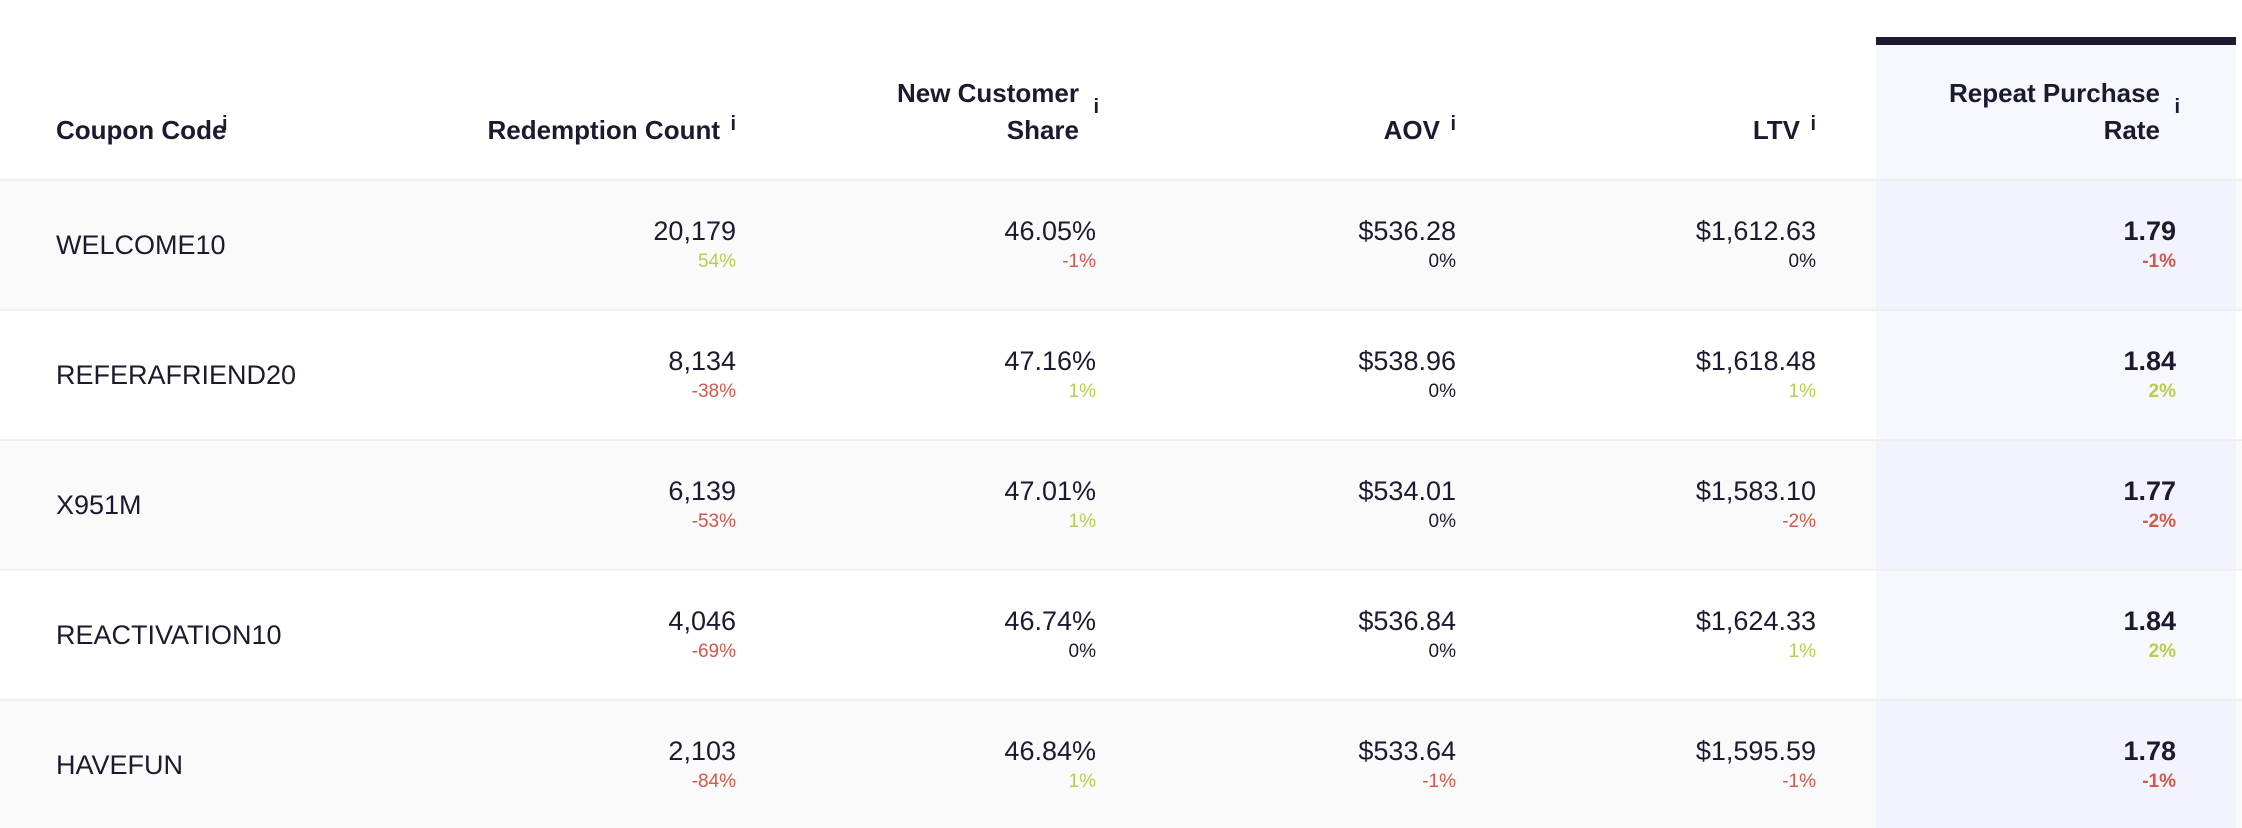  What do you see at coordinates (2162, 651) in the screenshot?
I see `delta: 2%` at bounding box center [2162, 651].